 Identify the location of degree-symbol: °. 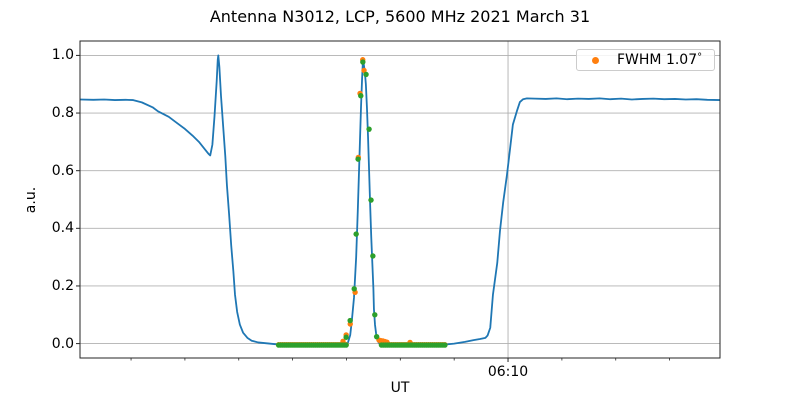
(700, 57).